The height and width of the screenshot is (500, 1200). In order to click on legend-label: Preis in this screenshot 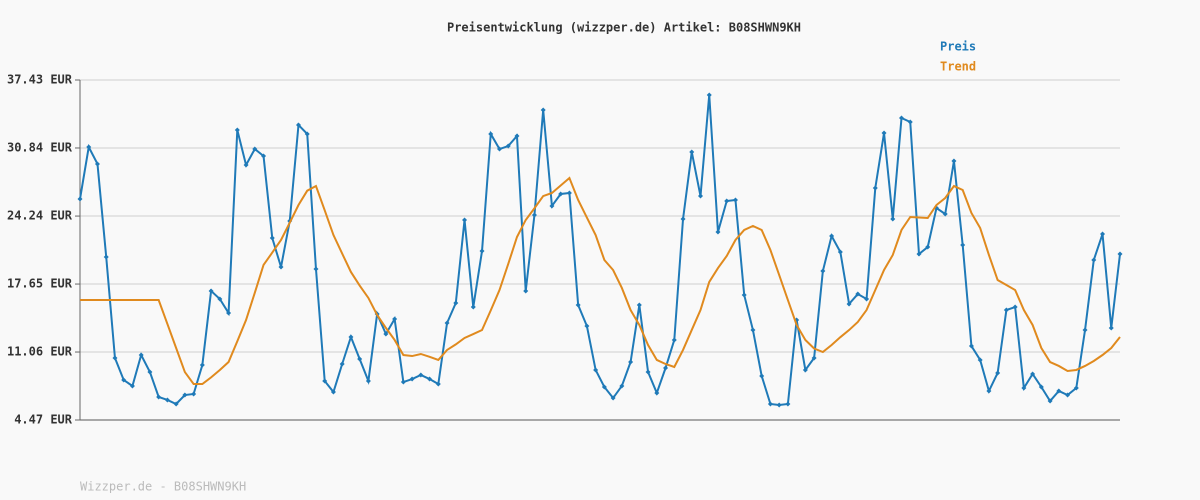, I will do `click(958, 47)`.